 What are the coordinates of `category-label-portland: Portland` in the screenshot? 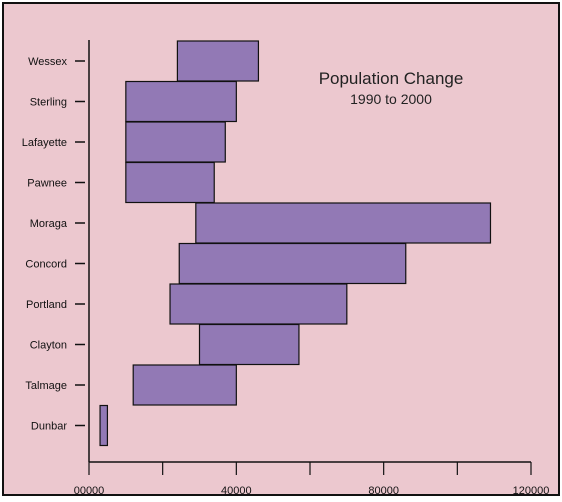 It's located at (46, 305).